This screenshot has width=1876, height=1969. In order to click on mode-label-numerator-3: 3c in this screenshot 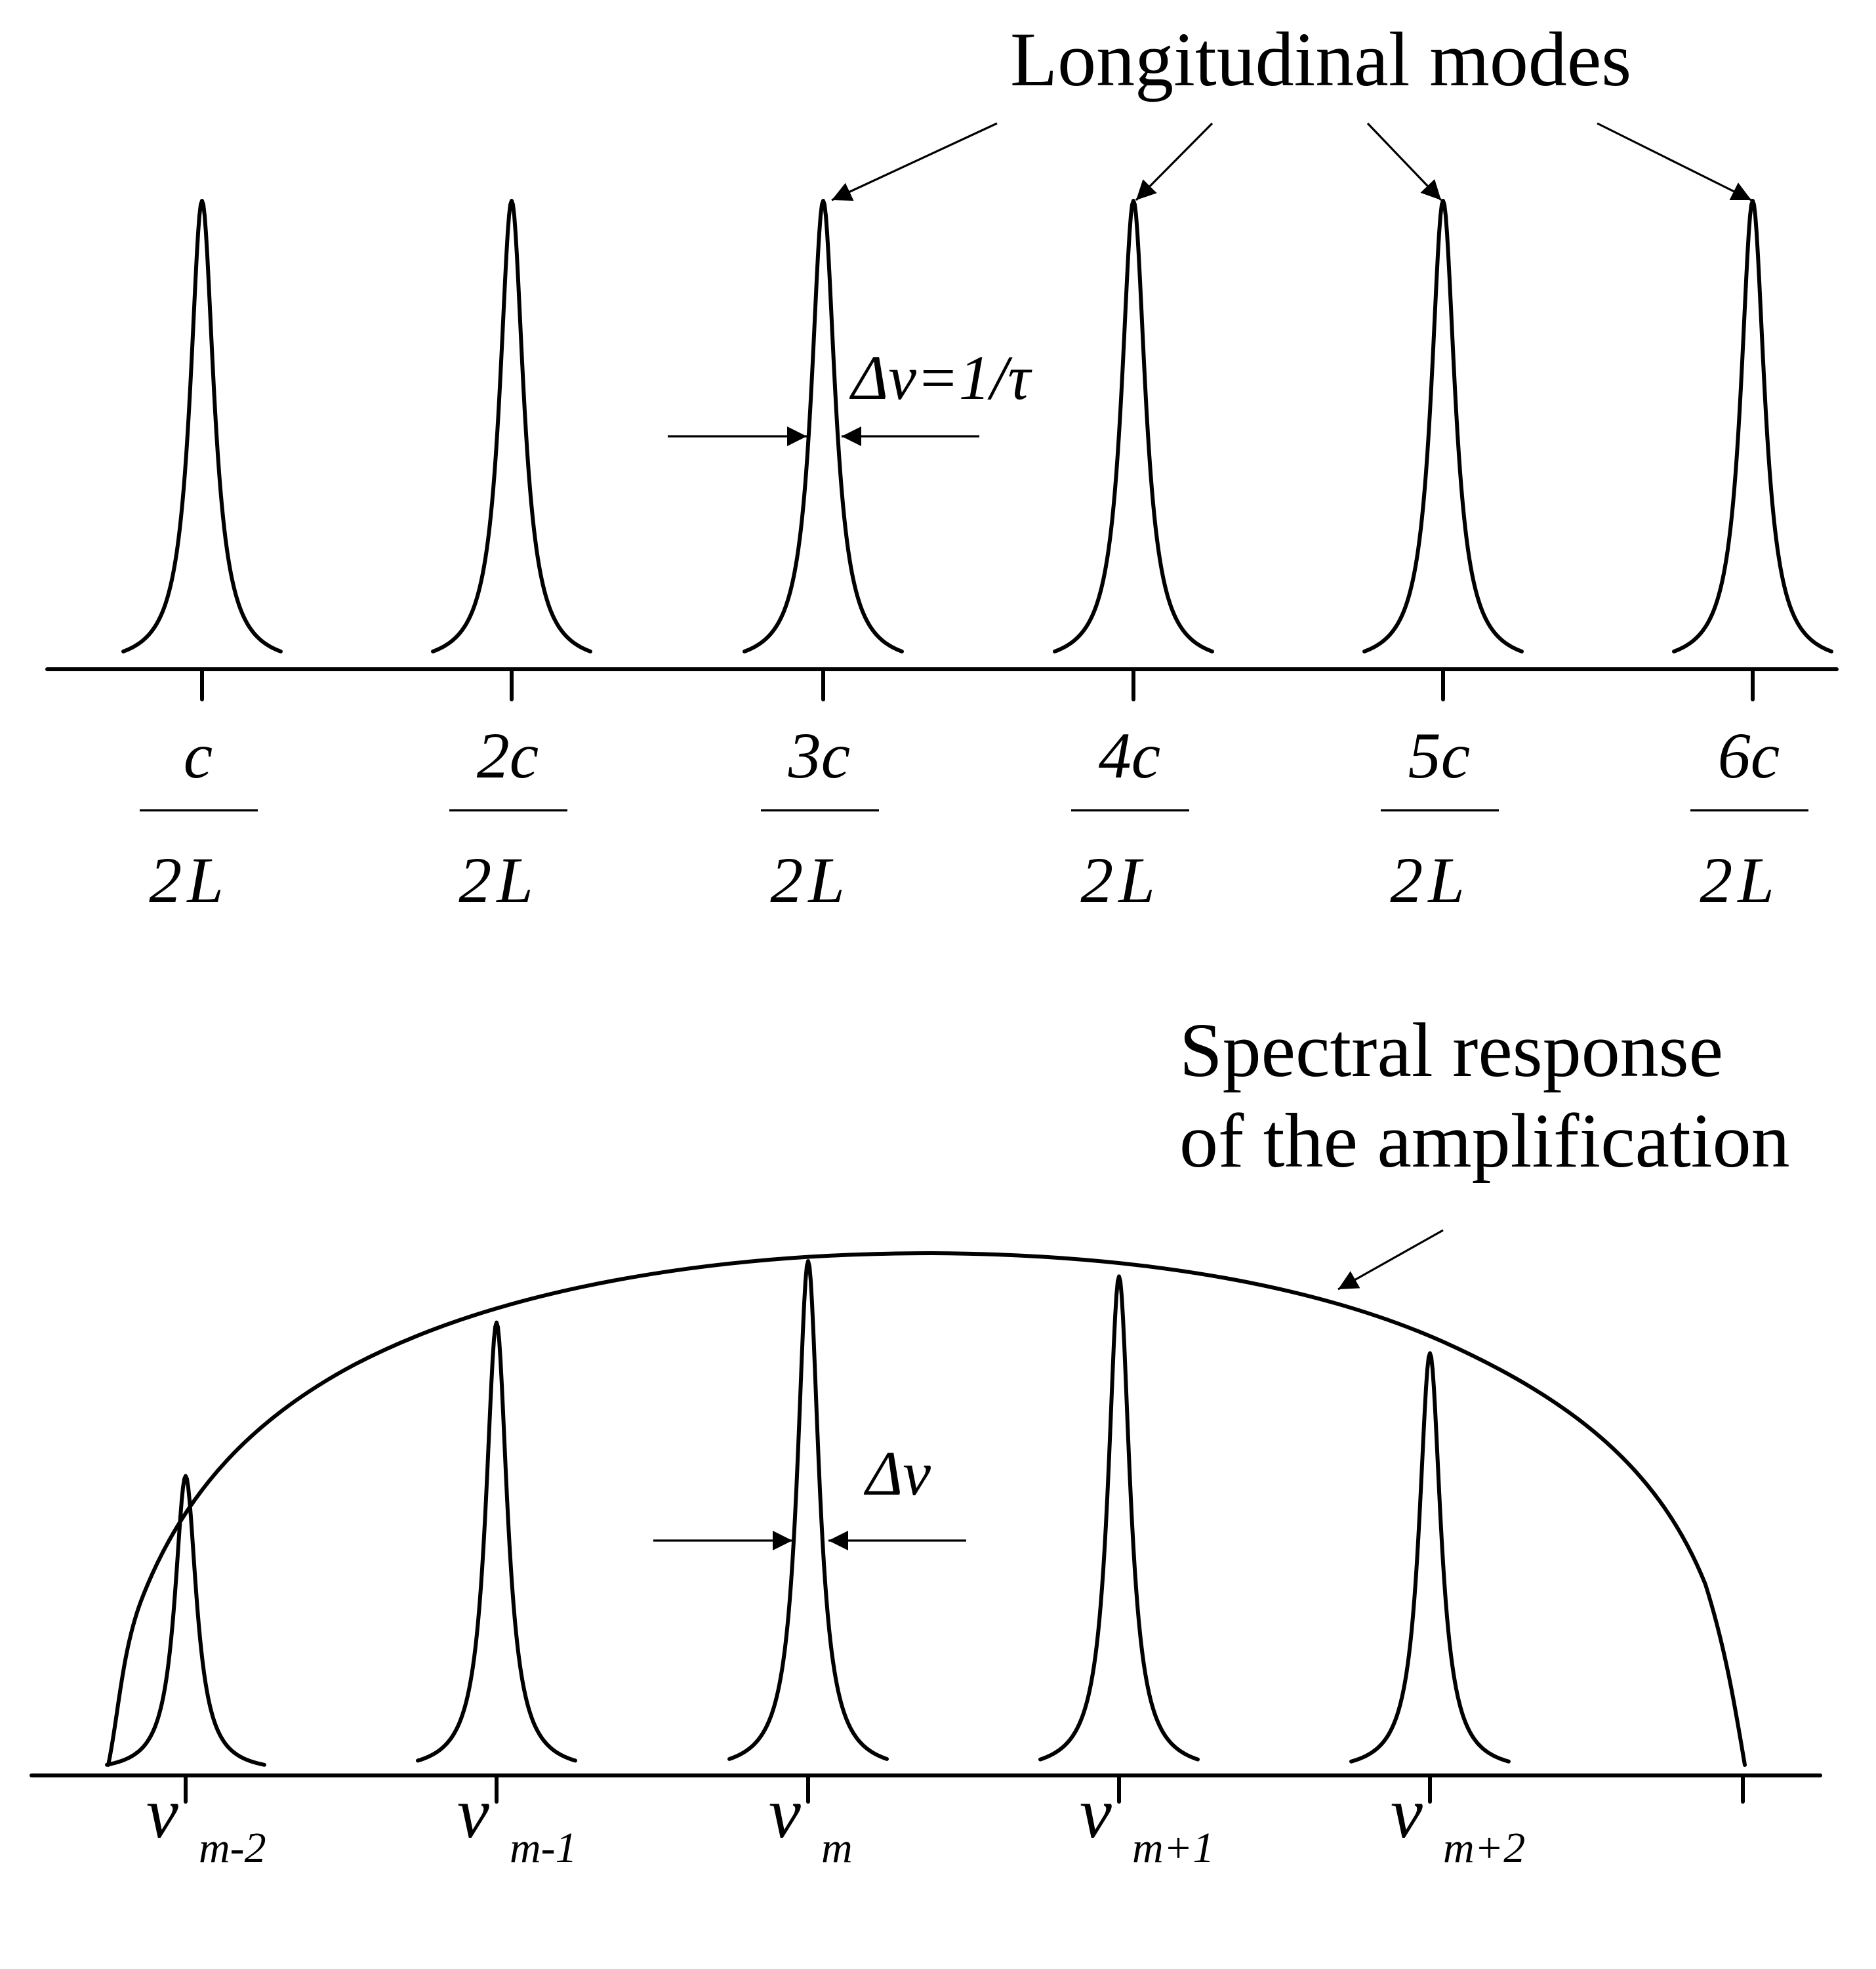, I will do `click(819, 755)`.